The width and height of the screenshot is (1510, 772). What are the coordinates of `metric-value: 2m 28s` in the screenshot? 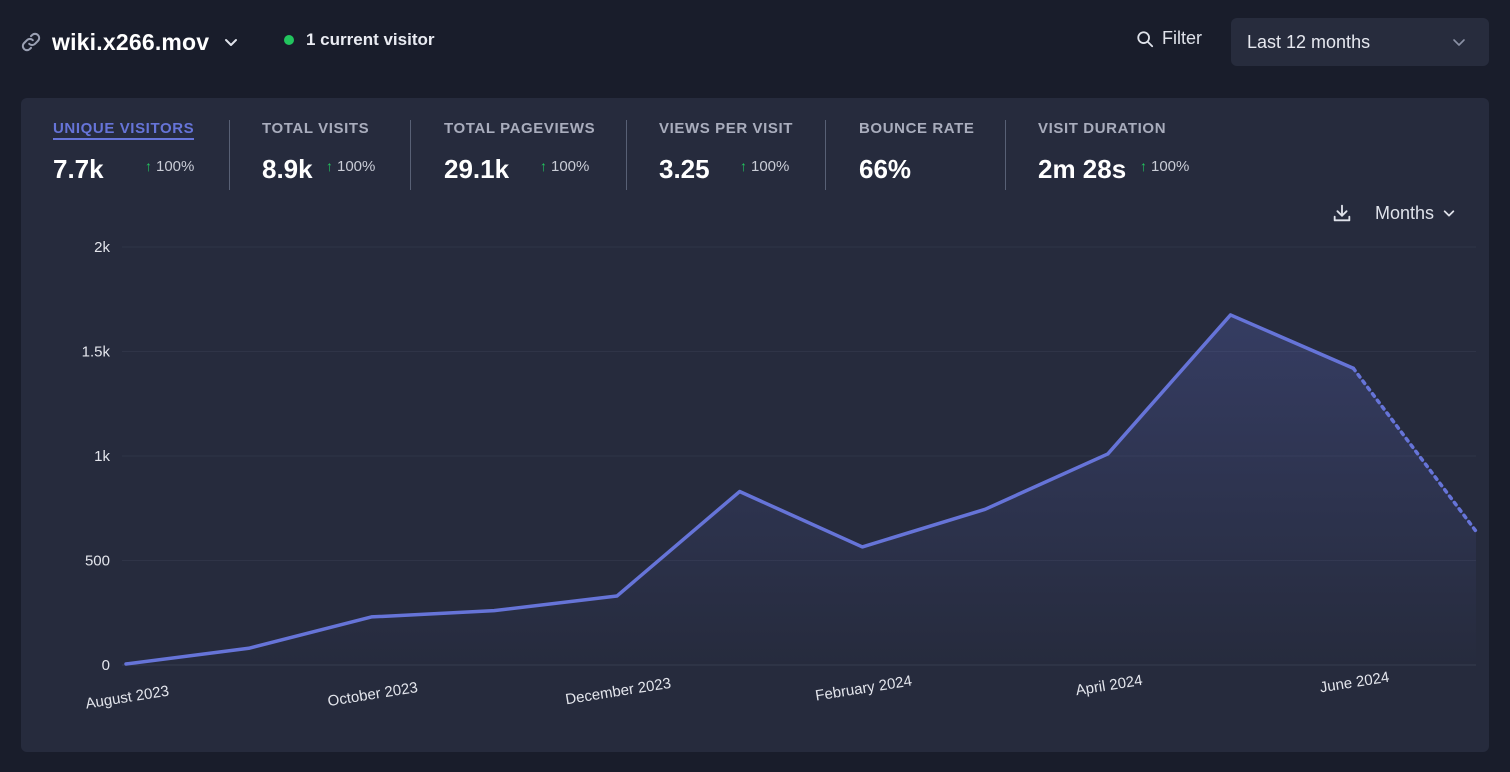 It's located at (1082, 169).